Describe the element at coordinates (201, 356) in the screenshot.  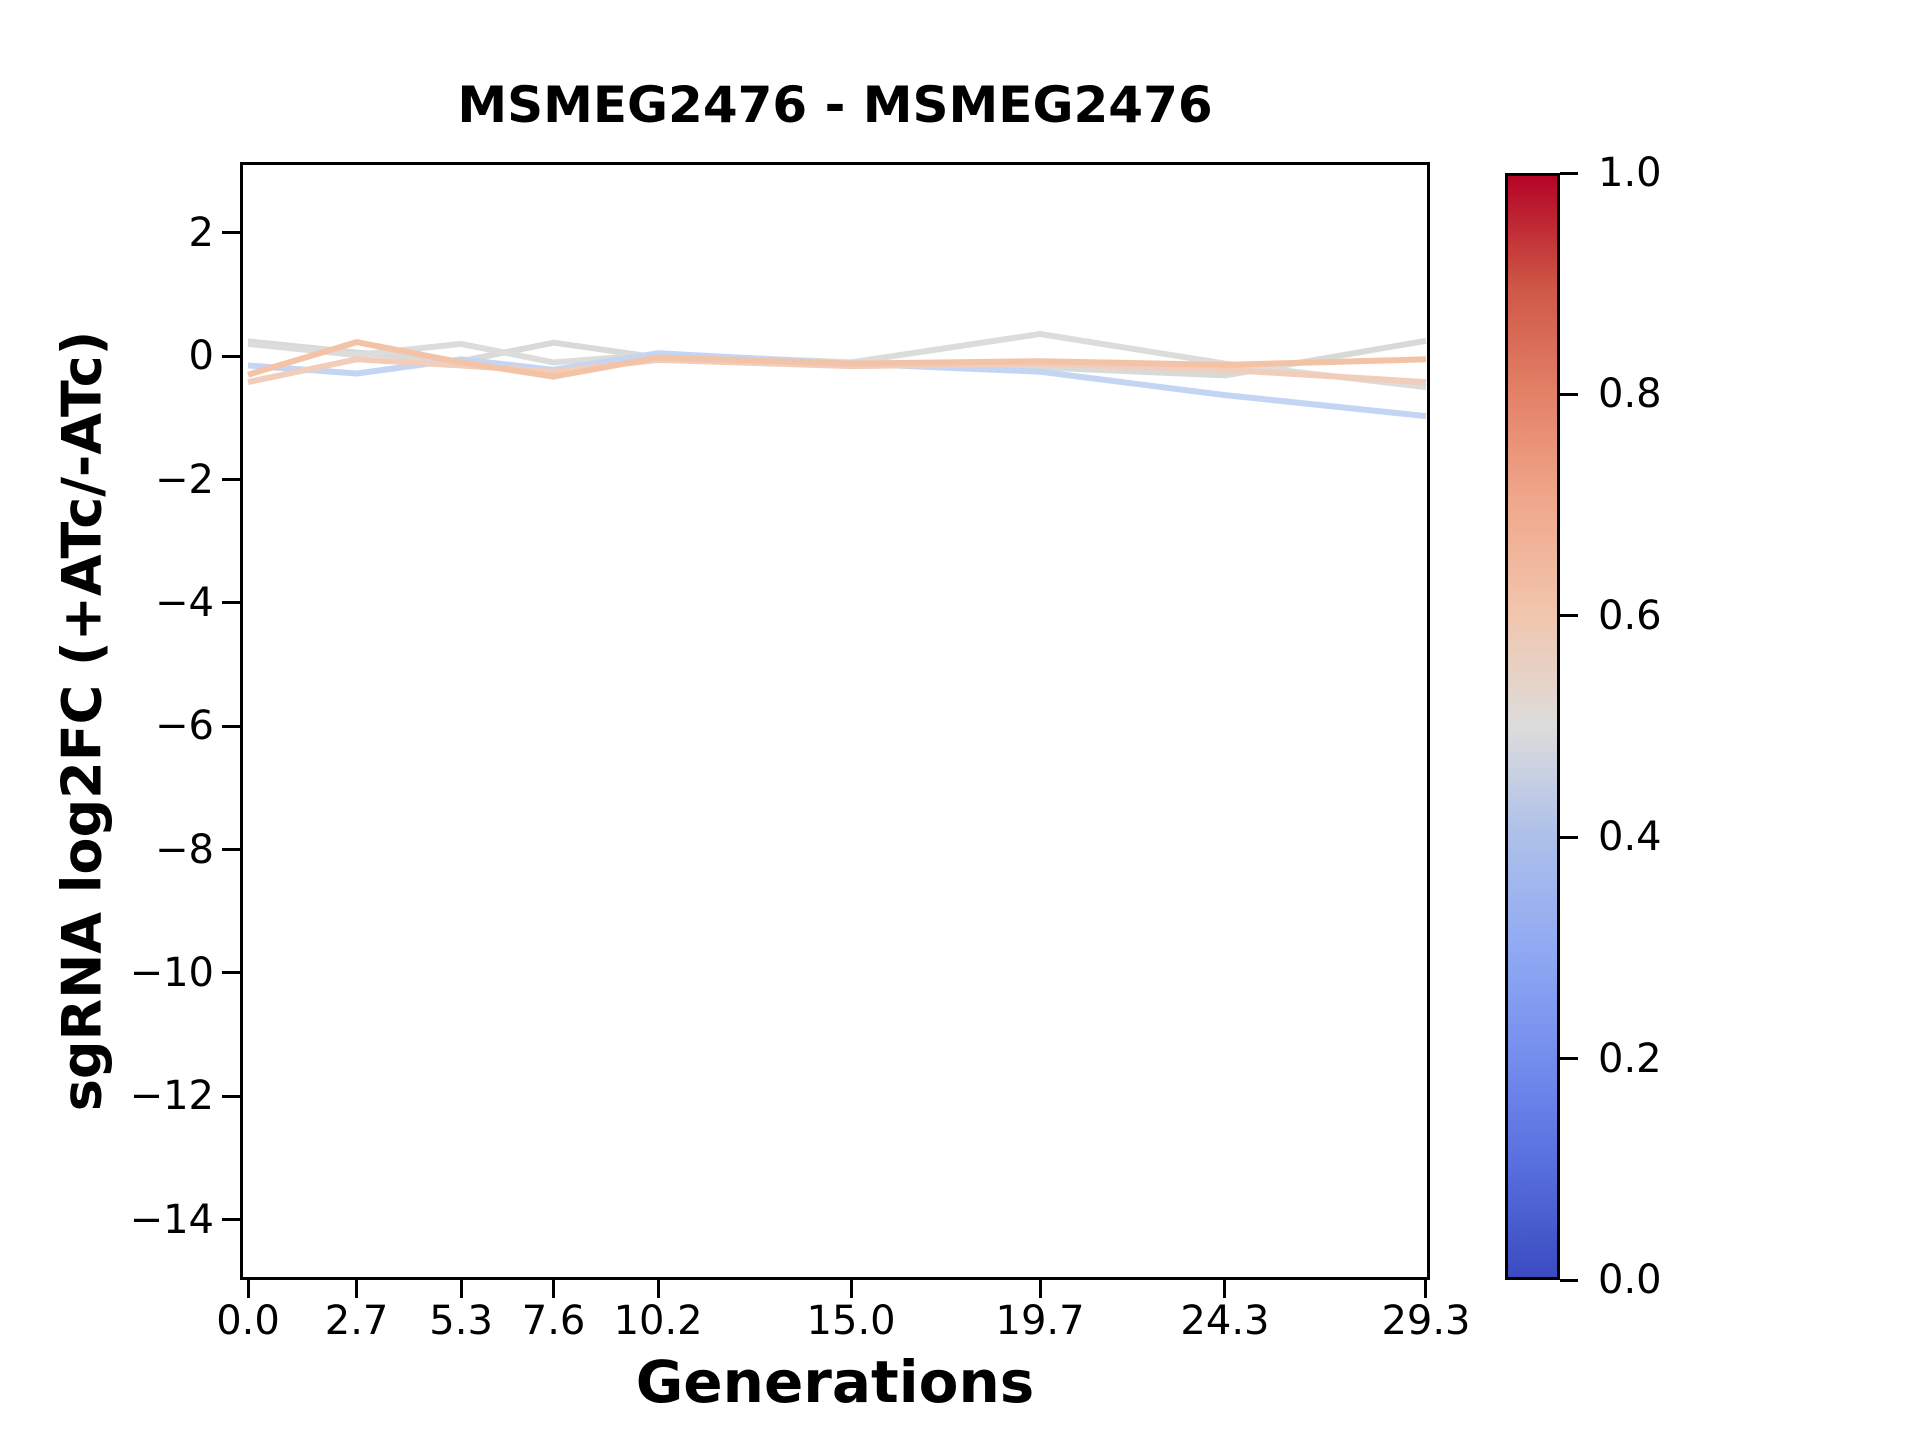
I see `y-tick-label: 0` at that location.